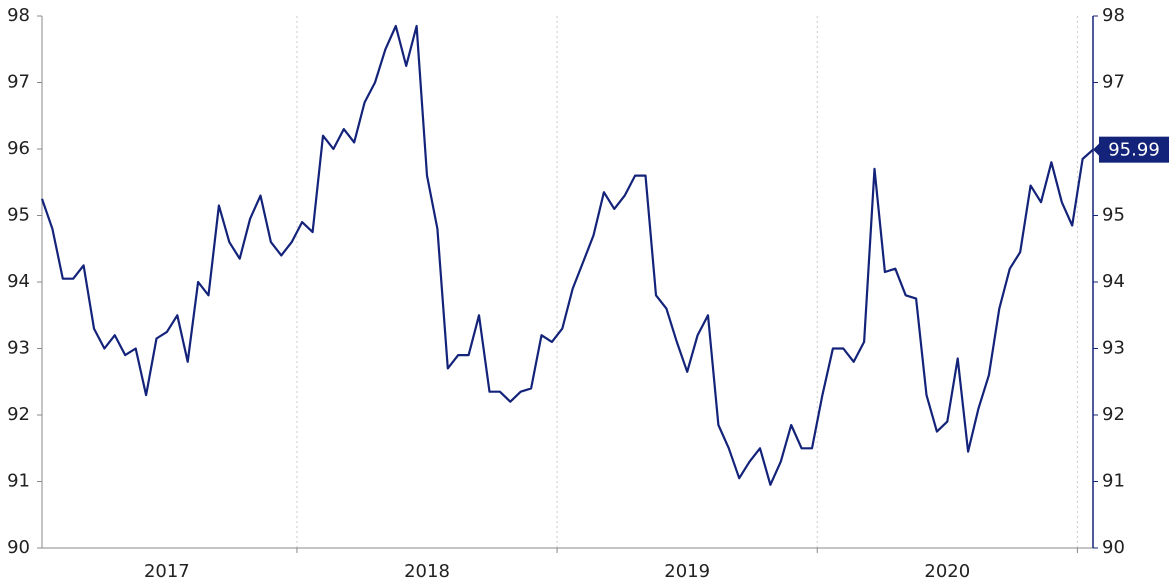 This screenshot has width=1173, height=584. What do you see at coordinates (427, 571) in the screenshot?
I see `x-tick-label: 2018` at bounding box center [427, 571].